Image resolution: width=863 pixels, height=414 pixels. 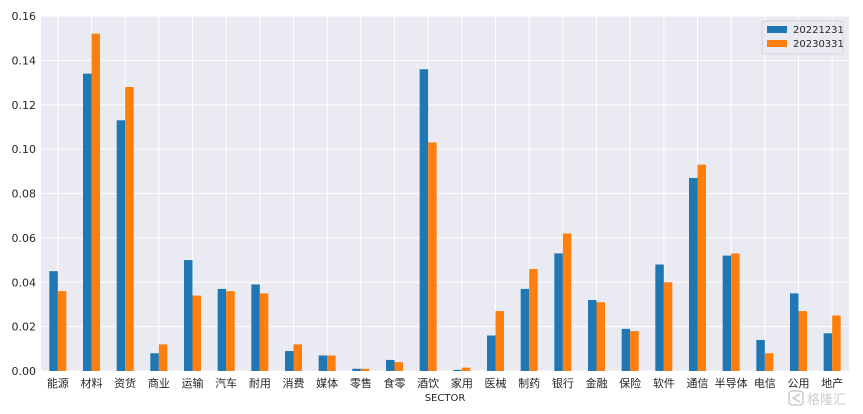 I want to click on y-tick-label: 0.10, so click(x=24, y=149).